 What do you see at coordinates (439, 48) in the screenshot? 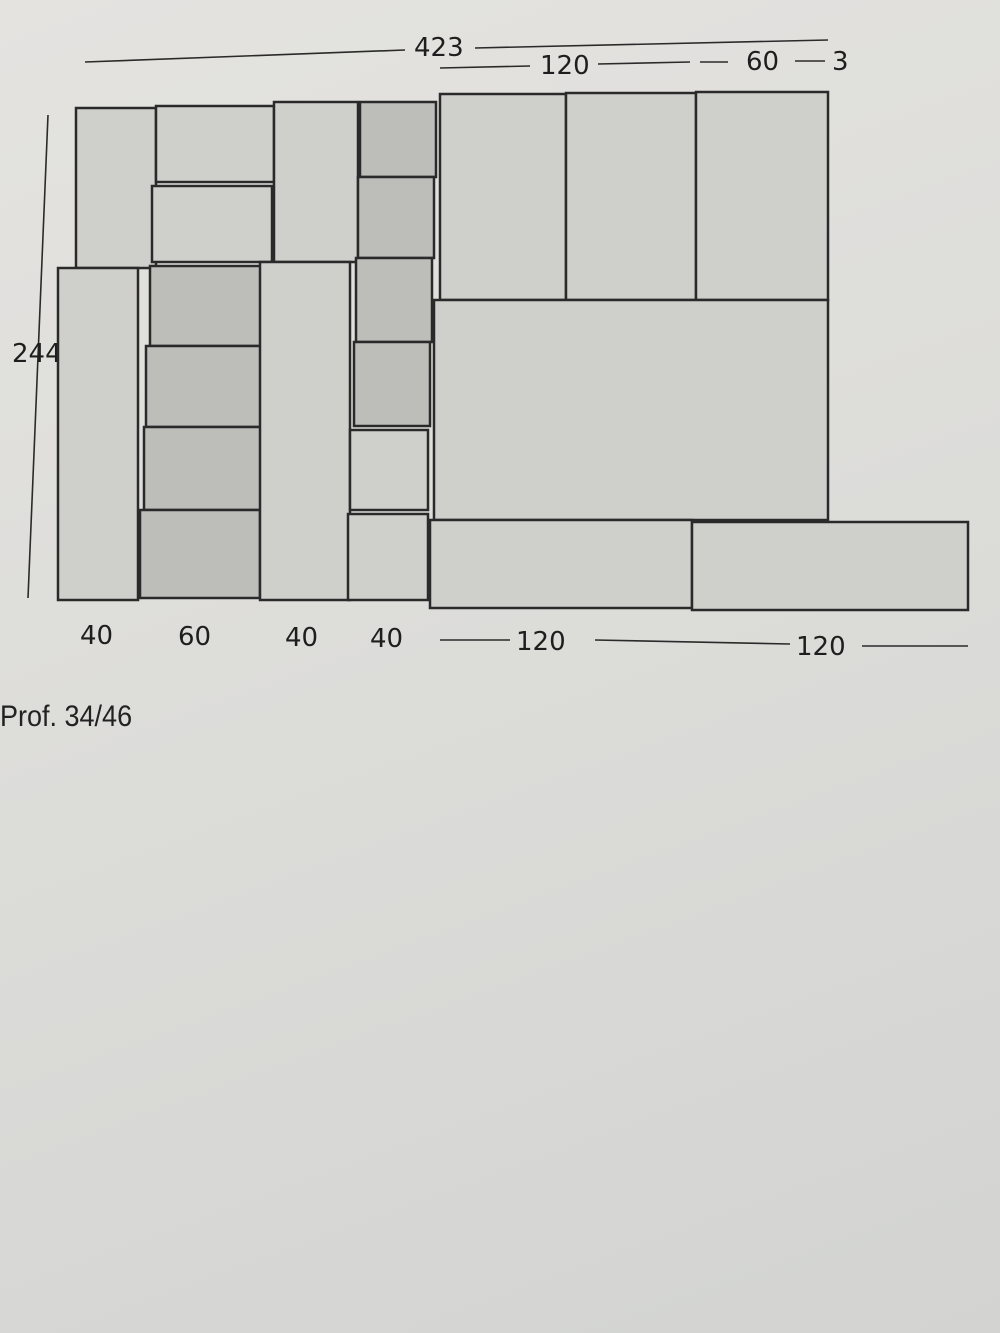
I see `dimension-total-width: 423` at bounding box center [439, 48].